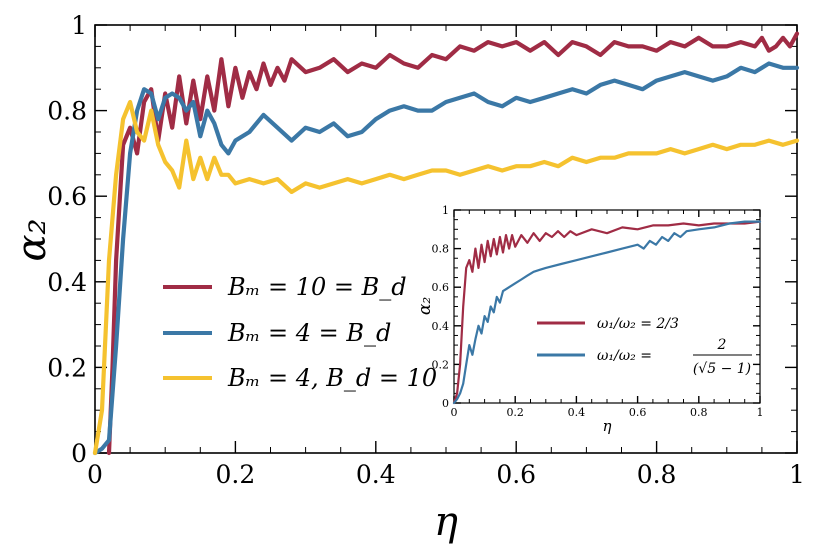 This screenshot has width=830, height=553. Describe the element at coordinates (32, 239) in the screenshot. I see `main-ylabel: α₂` at that location.